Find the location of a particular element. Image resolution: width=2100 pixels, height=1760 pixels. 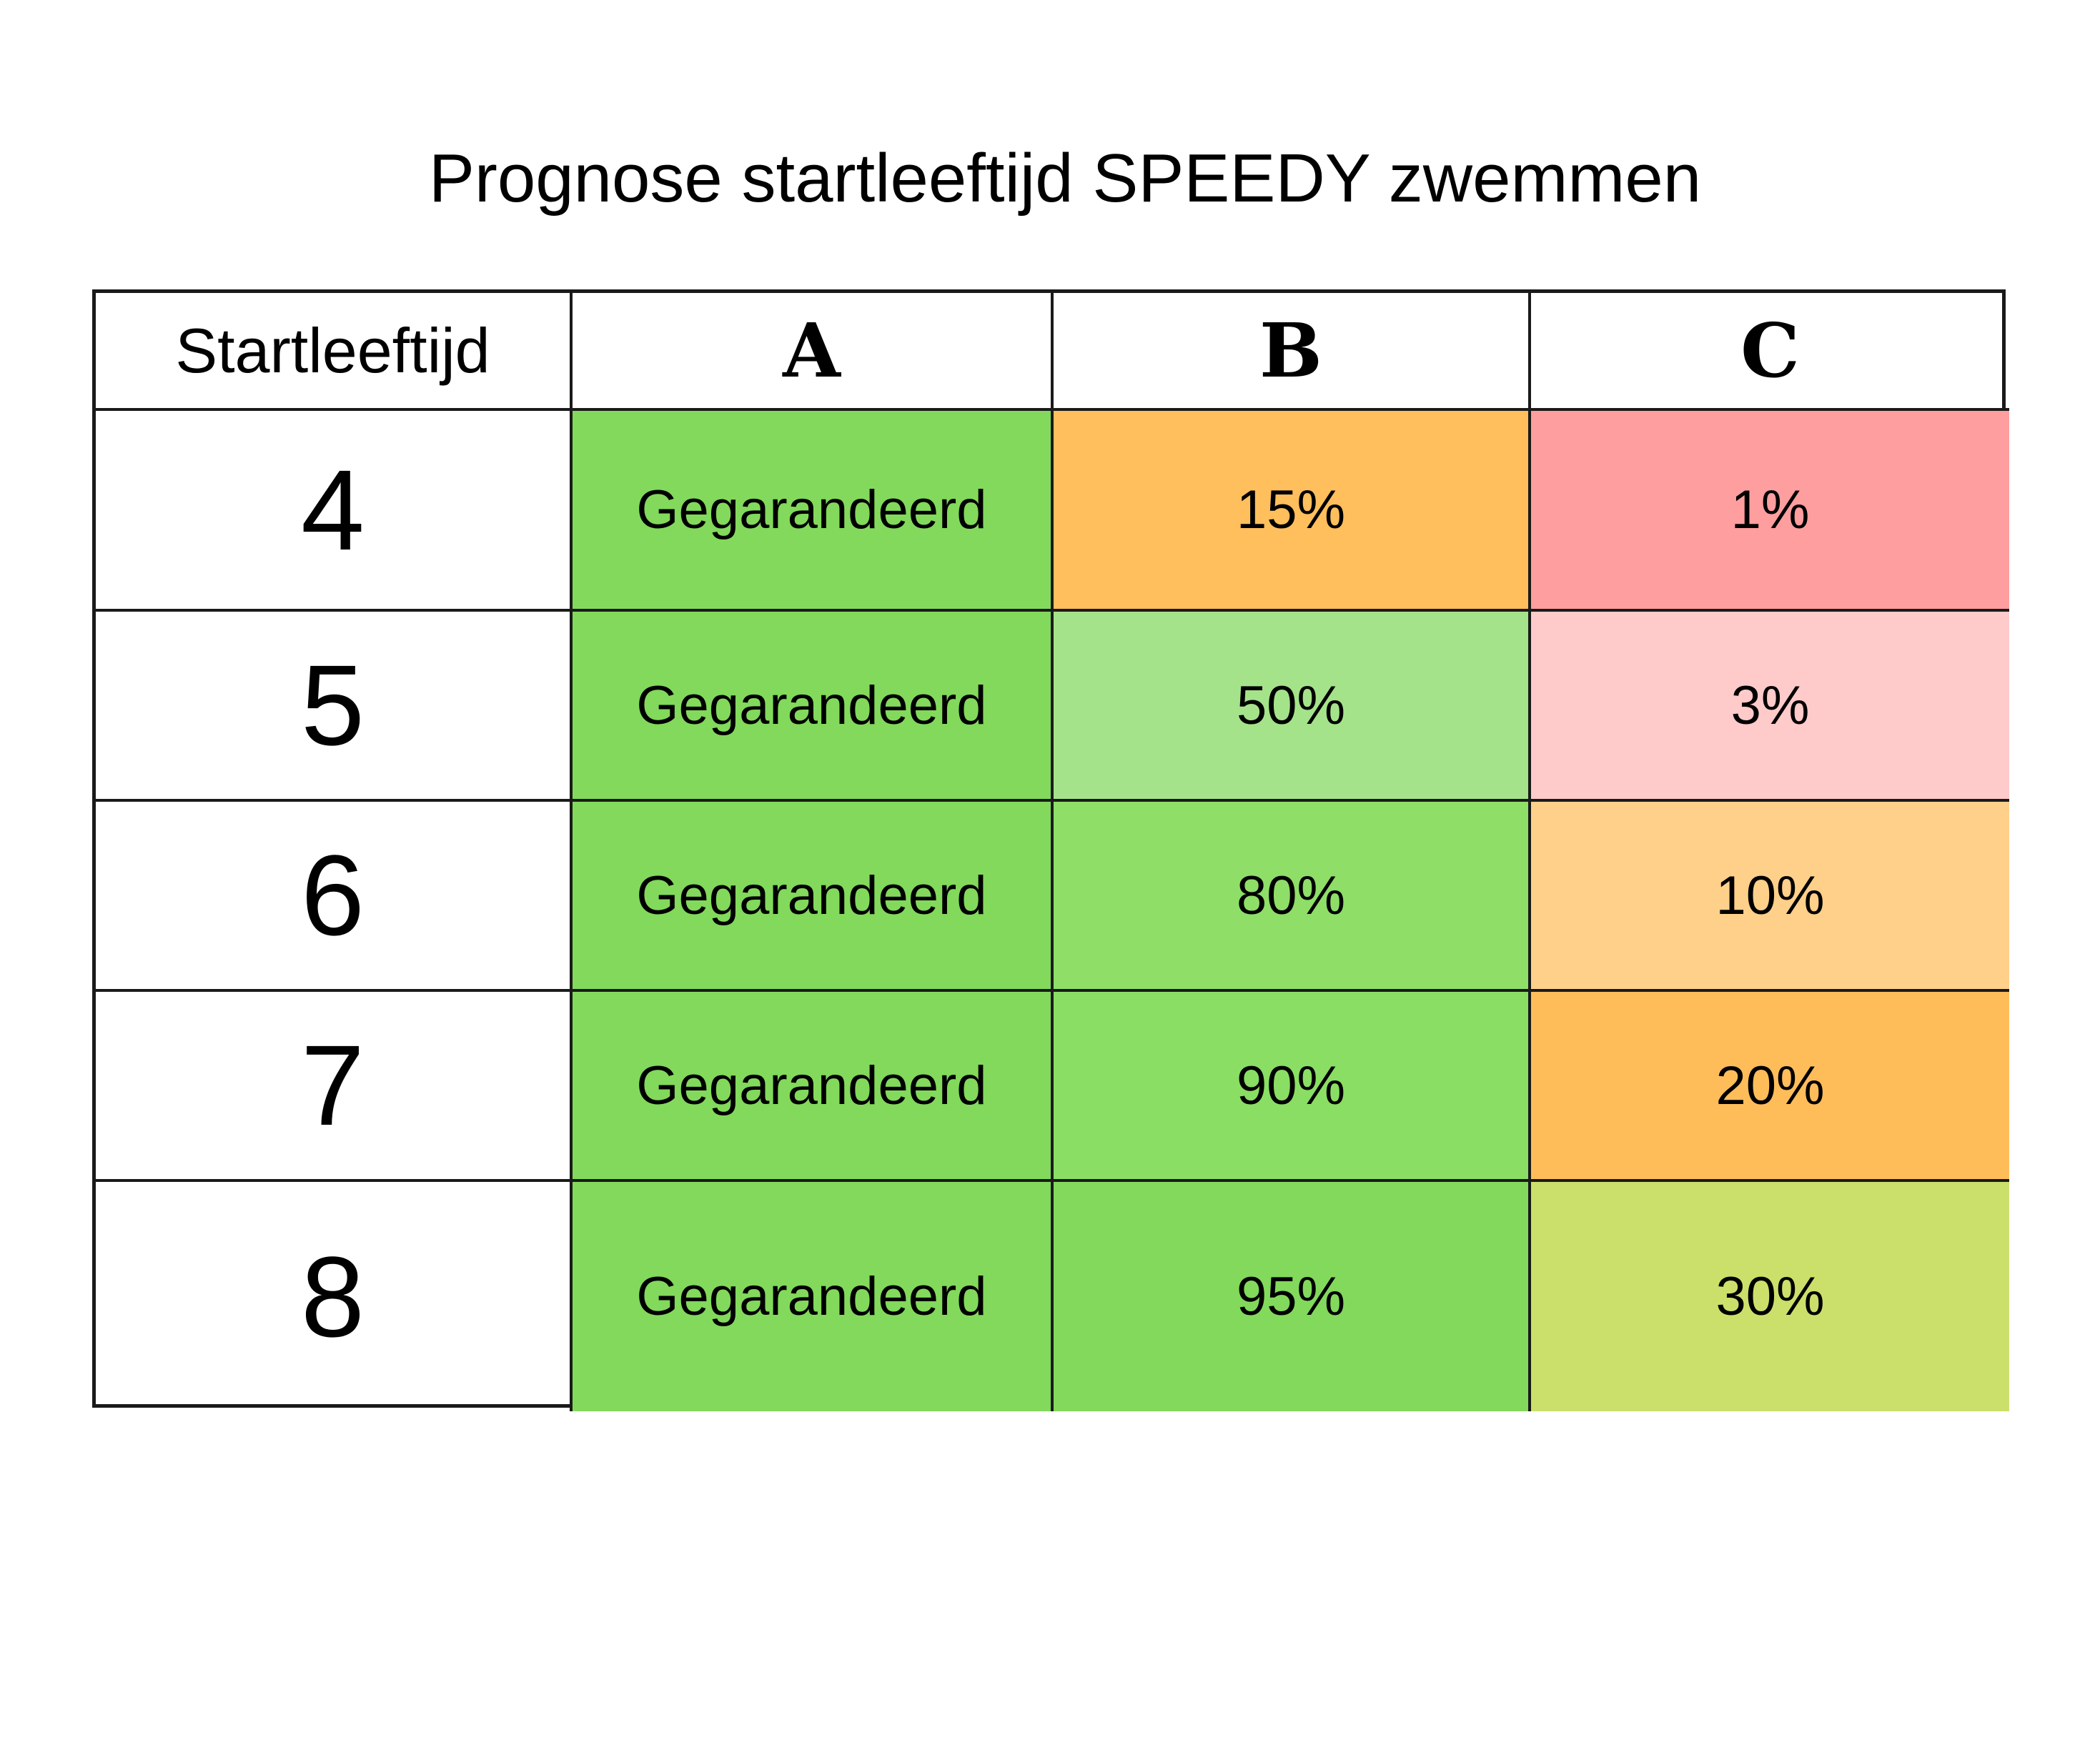

row-8-age: 8 is located at coordinates (333, 1296).